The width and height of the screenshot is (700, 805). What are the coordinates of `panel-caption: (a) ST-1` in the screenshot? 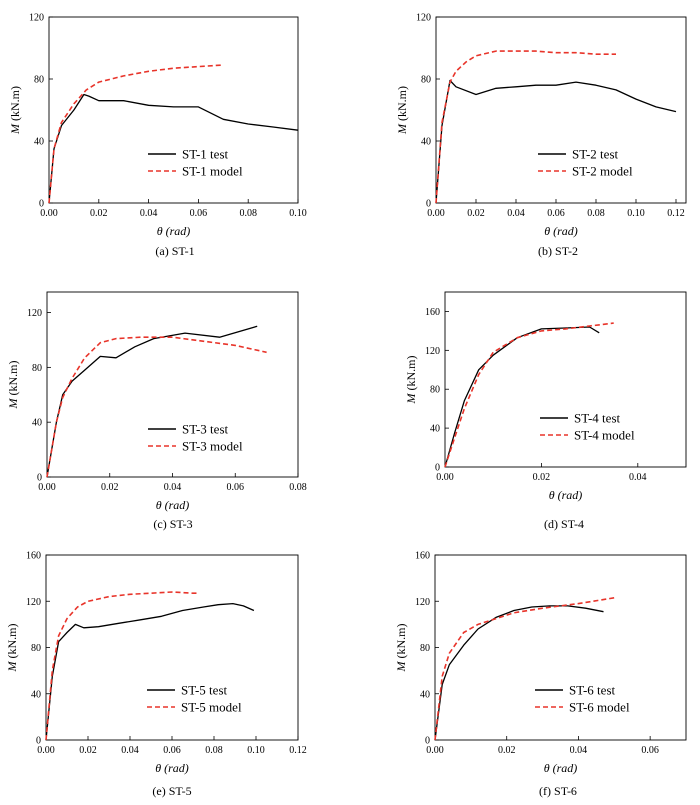 It's located at (174, 251).